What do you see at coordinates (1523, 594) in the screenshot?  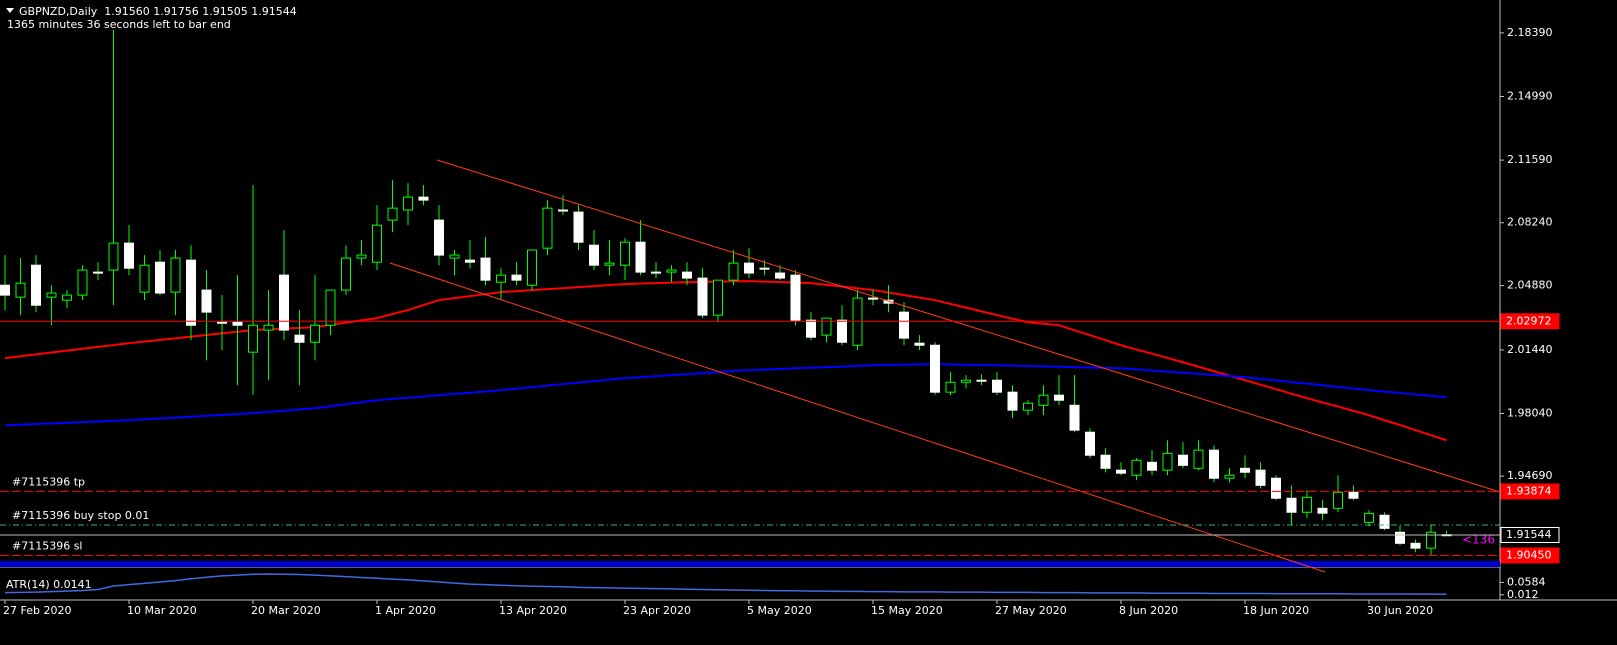 I see `atr-tick-label: 0.012` at bounding box center [1523, 594].